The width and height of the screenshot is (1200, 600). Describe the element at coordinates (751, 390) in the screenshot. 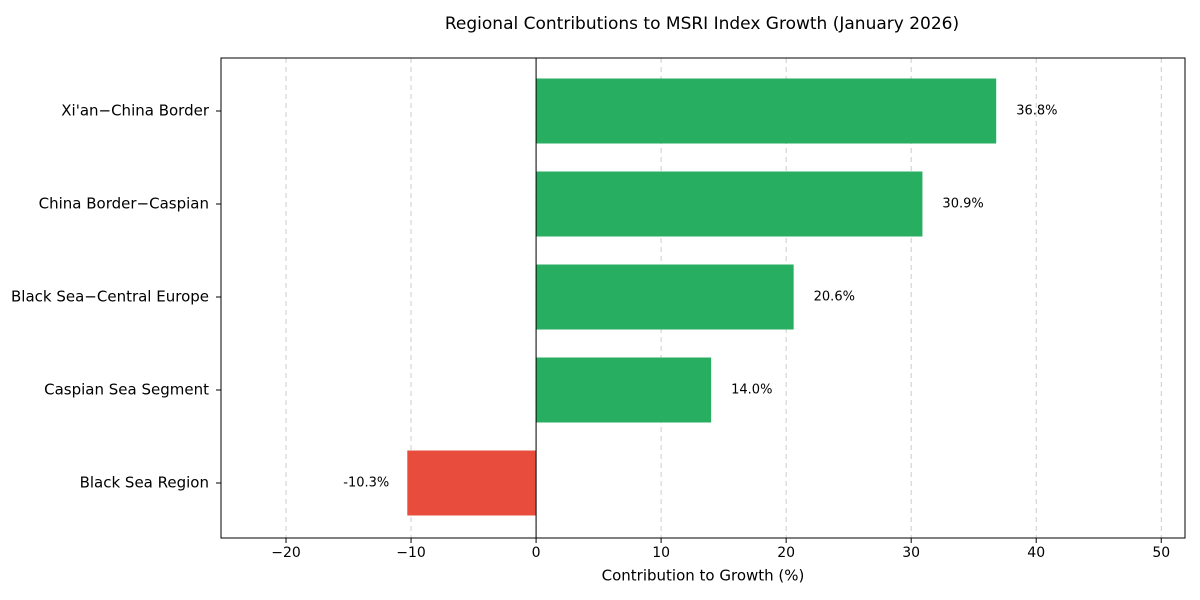

I see `value-label: 14.0%` at that location.